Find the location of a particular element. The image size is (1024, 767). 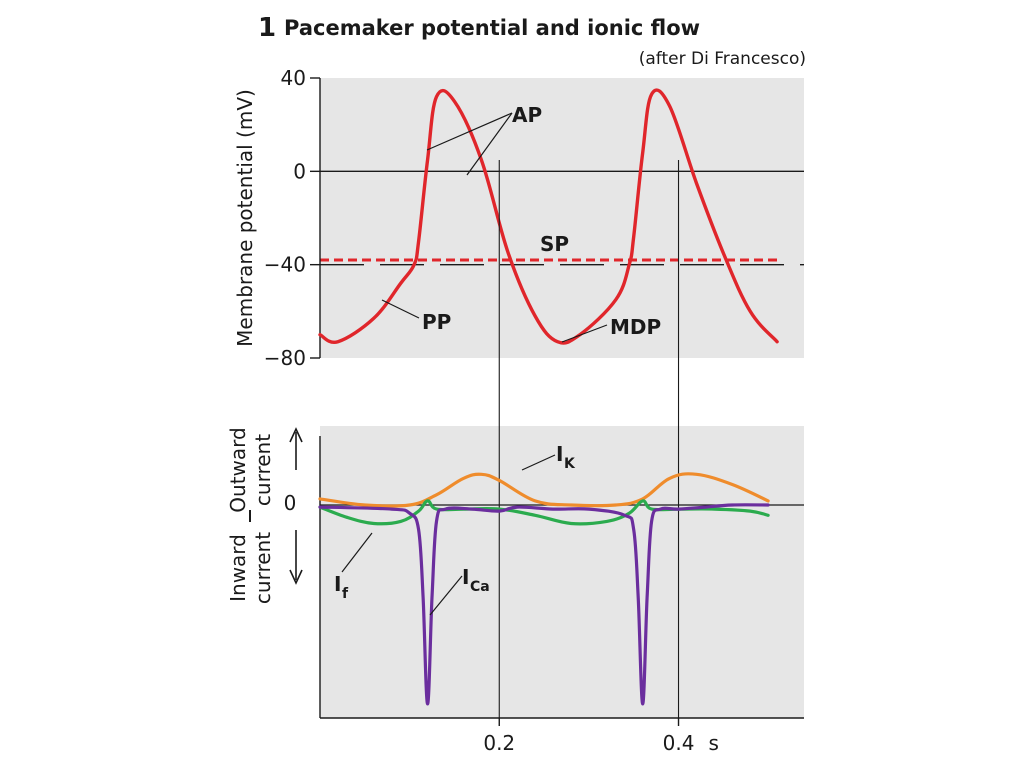

label-if-sub: f is located at coordinates (345, 594).